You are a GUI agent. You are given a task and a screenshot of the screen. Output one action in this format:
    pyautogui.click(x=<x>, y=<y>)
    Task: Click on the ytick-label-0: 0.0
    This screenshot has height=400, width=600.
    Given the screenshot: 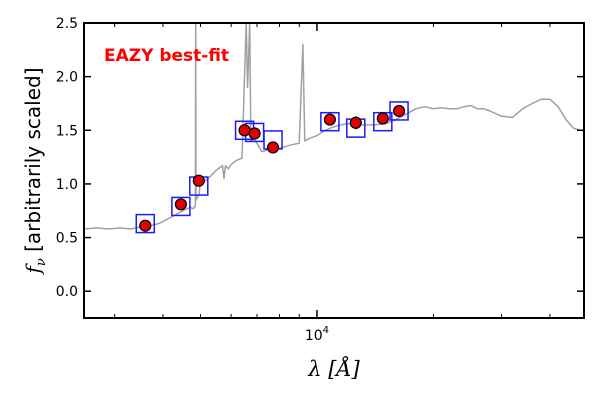 What is the action you would take?
    pyautogui.click(x=67, y=292)
    